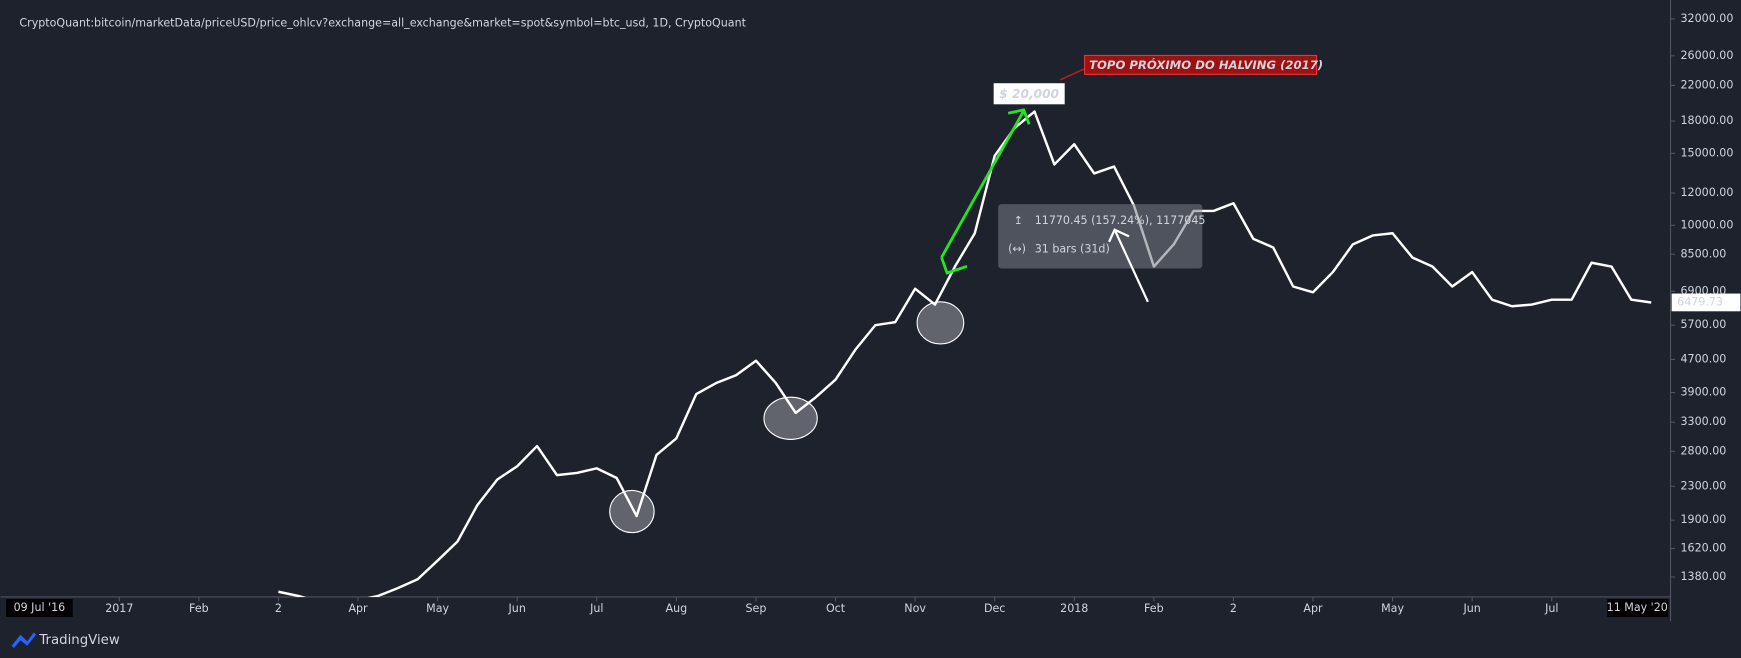  I want to click on measure-change: 11770.45 (157.24%), 1177045, so click(1120, 220).